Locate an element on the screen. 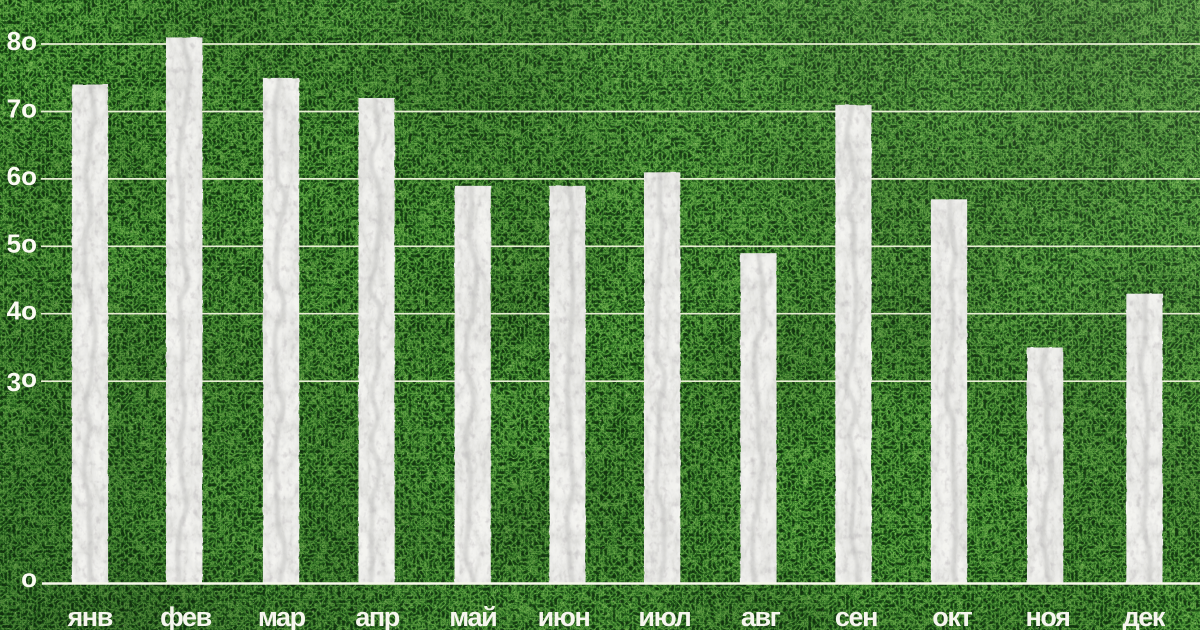  svg-text: янв is located at coordinates (89, 616).